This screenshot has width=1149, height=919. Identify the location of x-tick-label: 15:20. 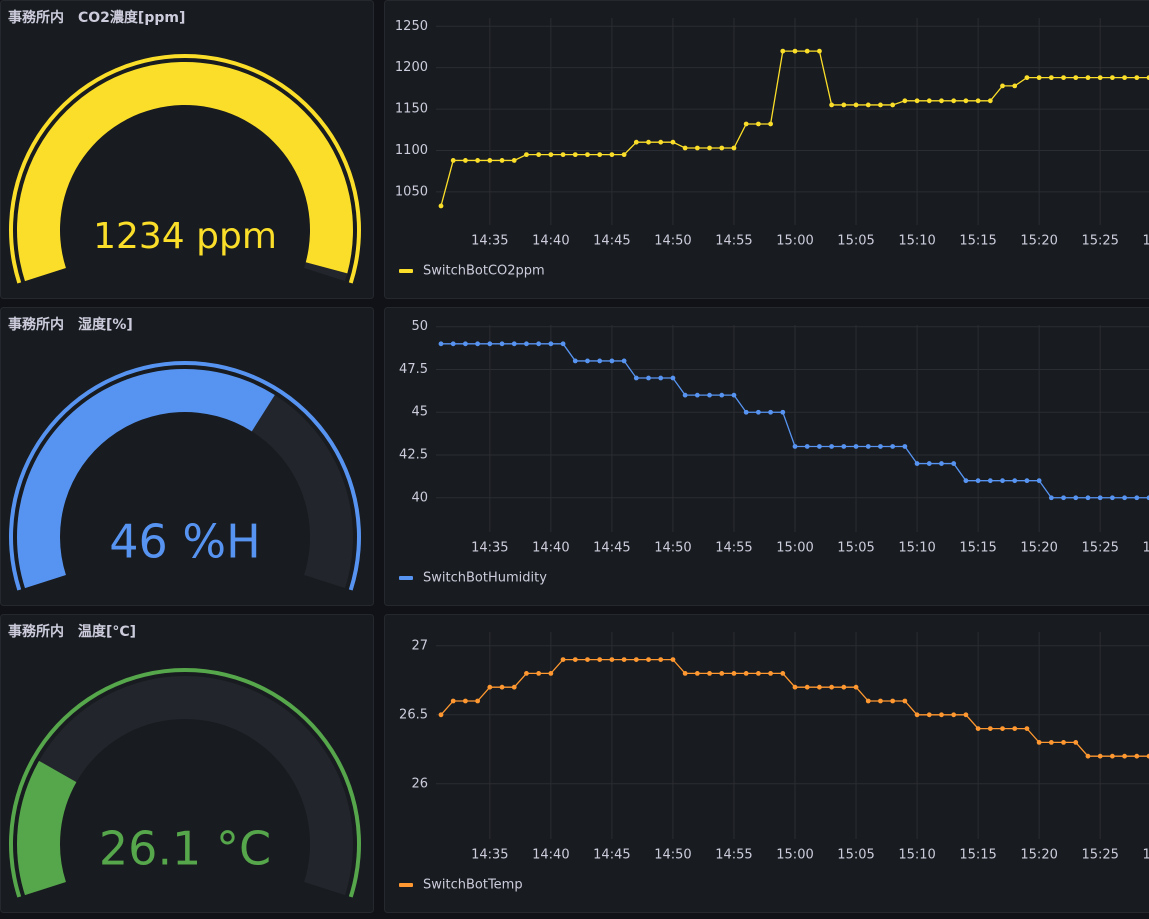
(1038, 855).